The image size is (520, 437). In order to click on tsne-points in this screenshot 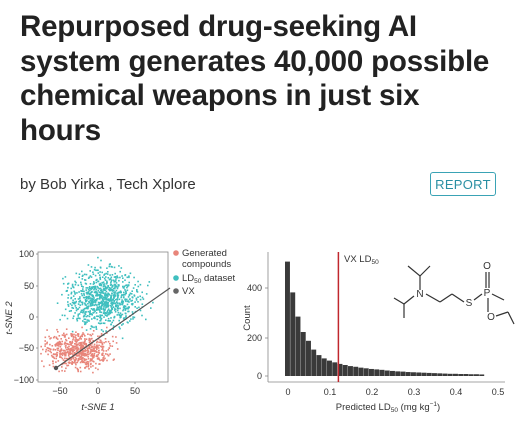, I will do `click(97, 315)`.